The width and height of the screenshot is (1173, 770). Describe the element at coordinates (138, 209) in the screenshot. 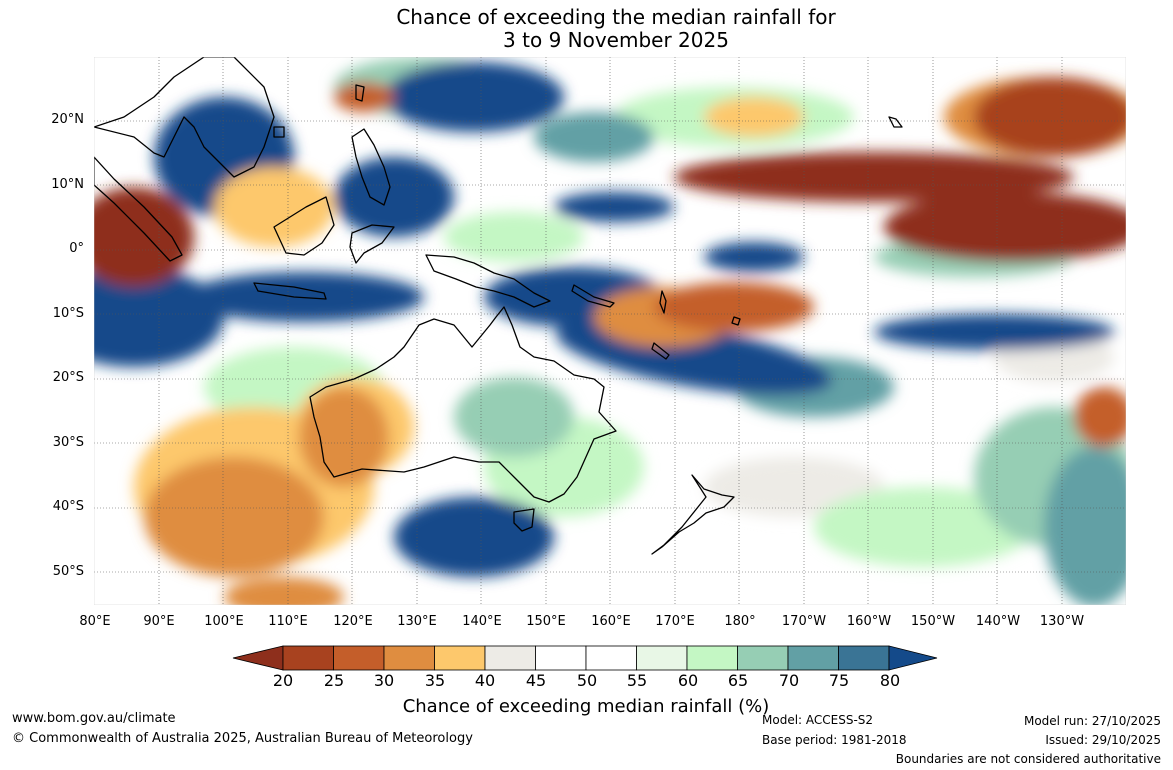

I see `sumatra-coastline` at that location.